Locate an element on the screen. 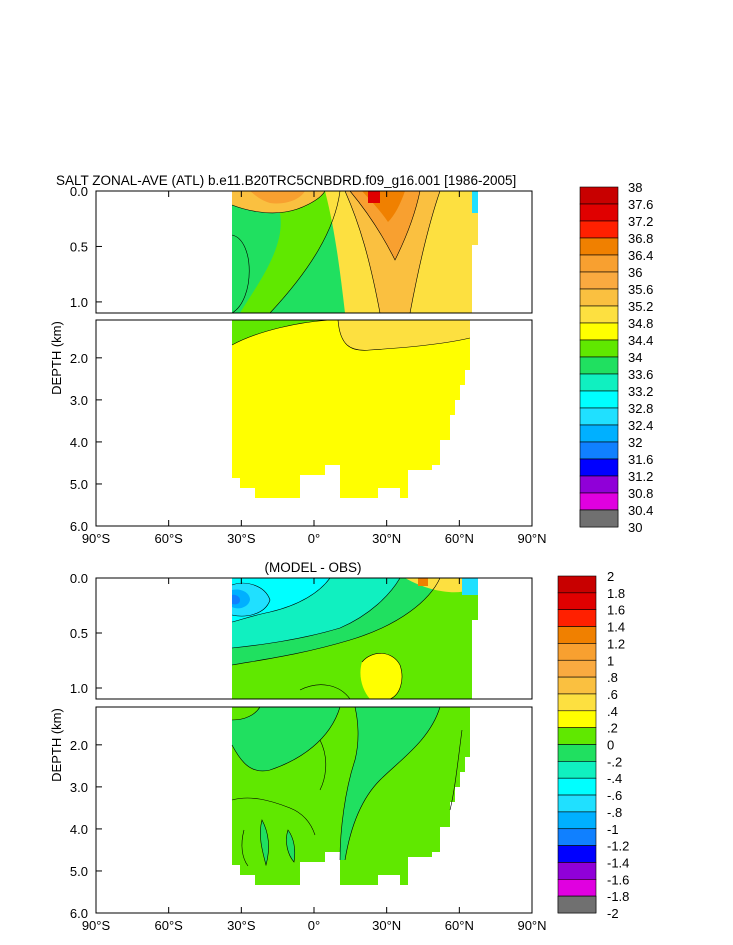  colorbar-label: 36.8 is located at coordinates (640, 238).